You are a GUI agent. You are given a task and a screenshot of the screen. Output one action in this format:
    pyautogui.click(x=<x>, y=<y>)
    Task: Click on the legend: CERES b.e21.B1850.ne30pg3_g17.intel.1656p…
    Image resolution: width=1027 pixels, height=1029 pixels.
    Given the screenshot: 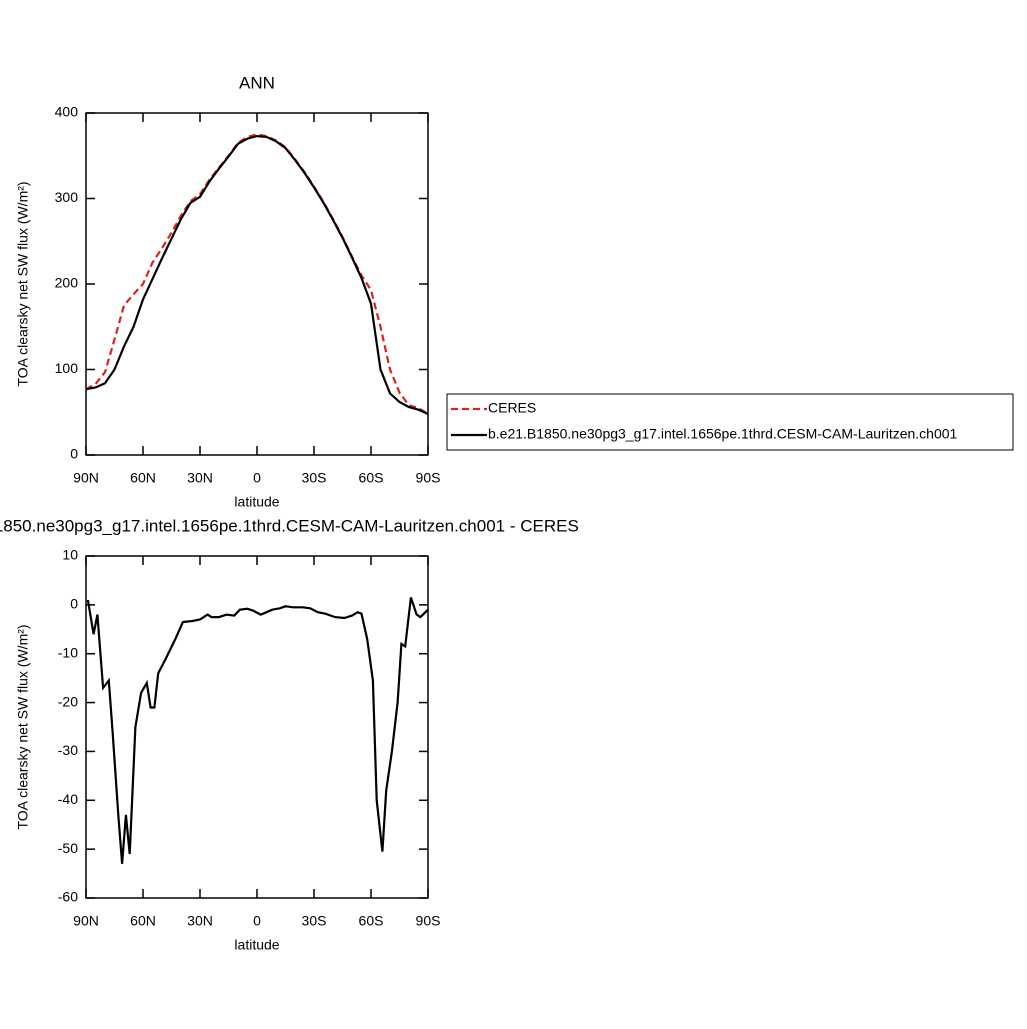 What is the action you would take?
    pyautogui.click(x=730, y=422)
    